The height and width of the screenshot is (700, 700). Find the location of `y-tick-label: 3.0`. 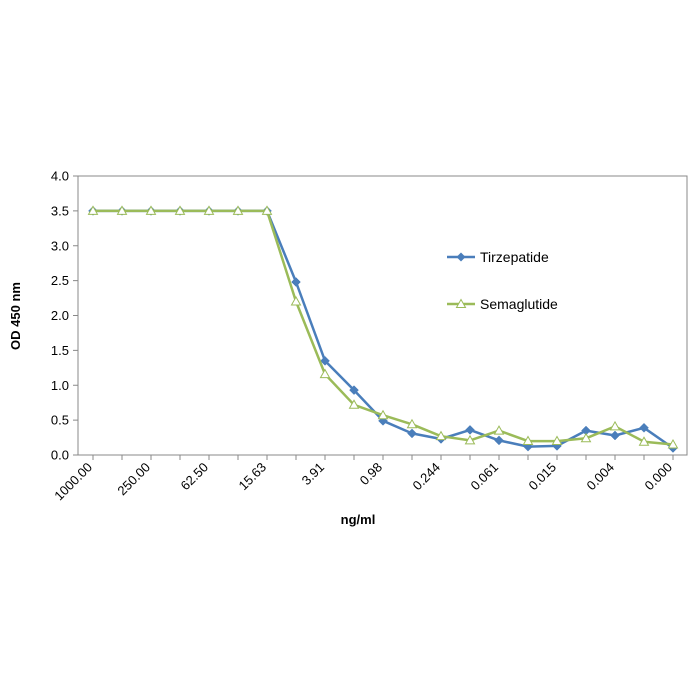

y-tick-label: 3.0 is located at coordinates (60, 245).